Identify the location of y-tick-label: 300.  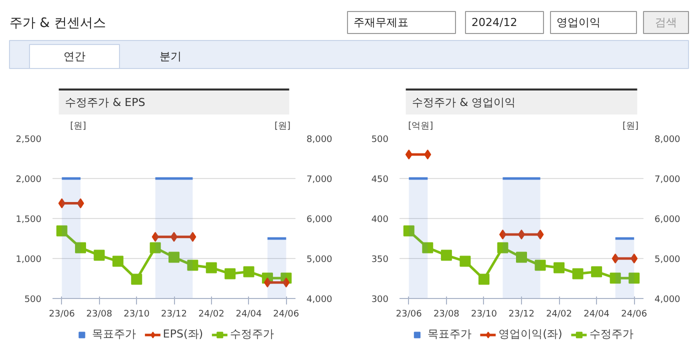
(380, 300).